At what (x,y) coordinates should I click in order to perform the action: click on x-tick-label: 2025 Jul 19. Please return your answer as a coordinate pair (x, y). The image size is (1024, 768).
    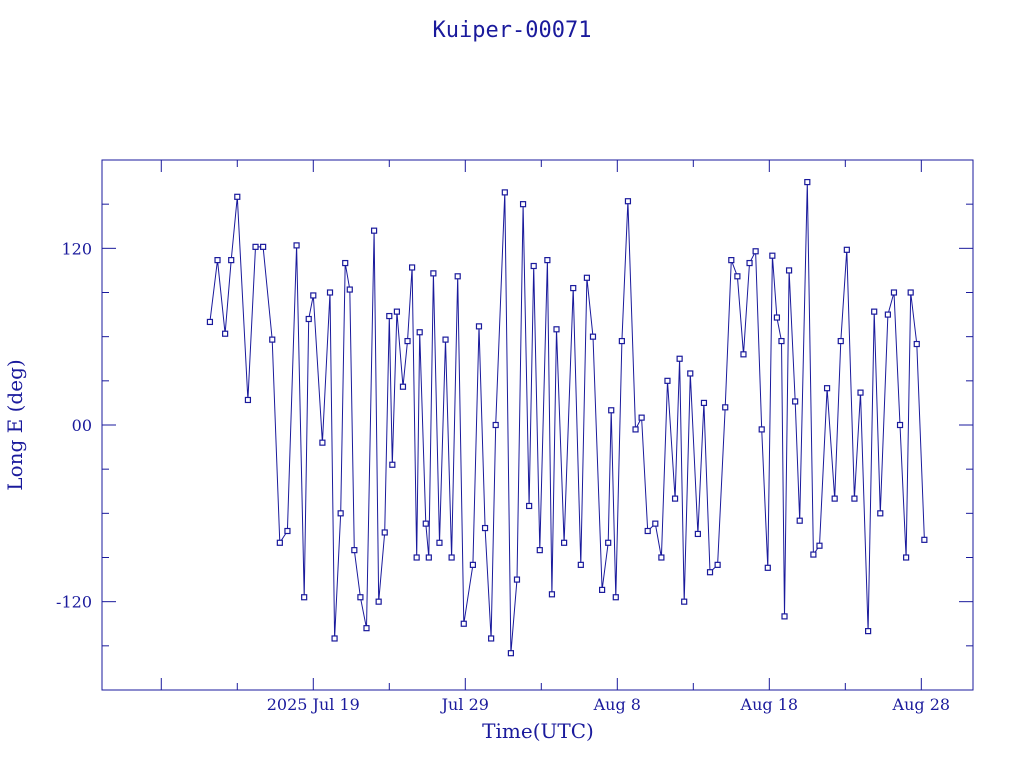
    Looking at the image, I should click on (313, 704).